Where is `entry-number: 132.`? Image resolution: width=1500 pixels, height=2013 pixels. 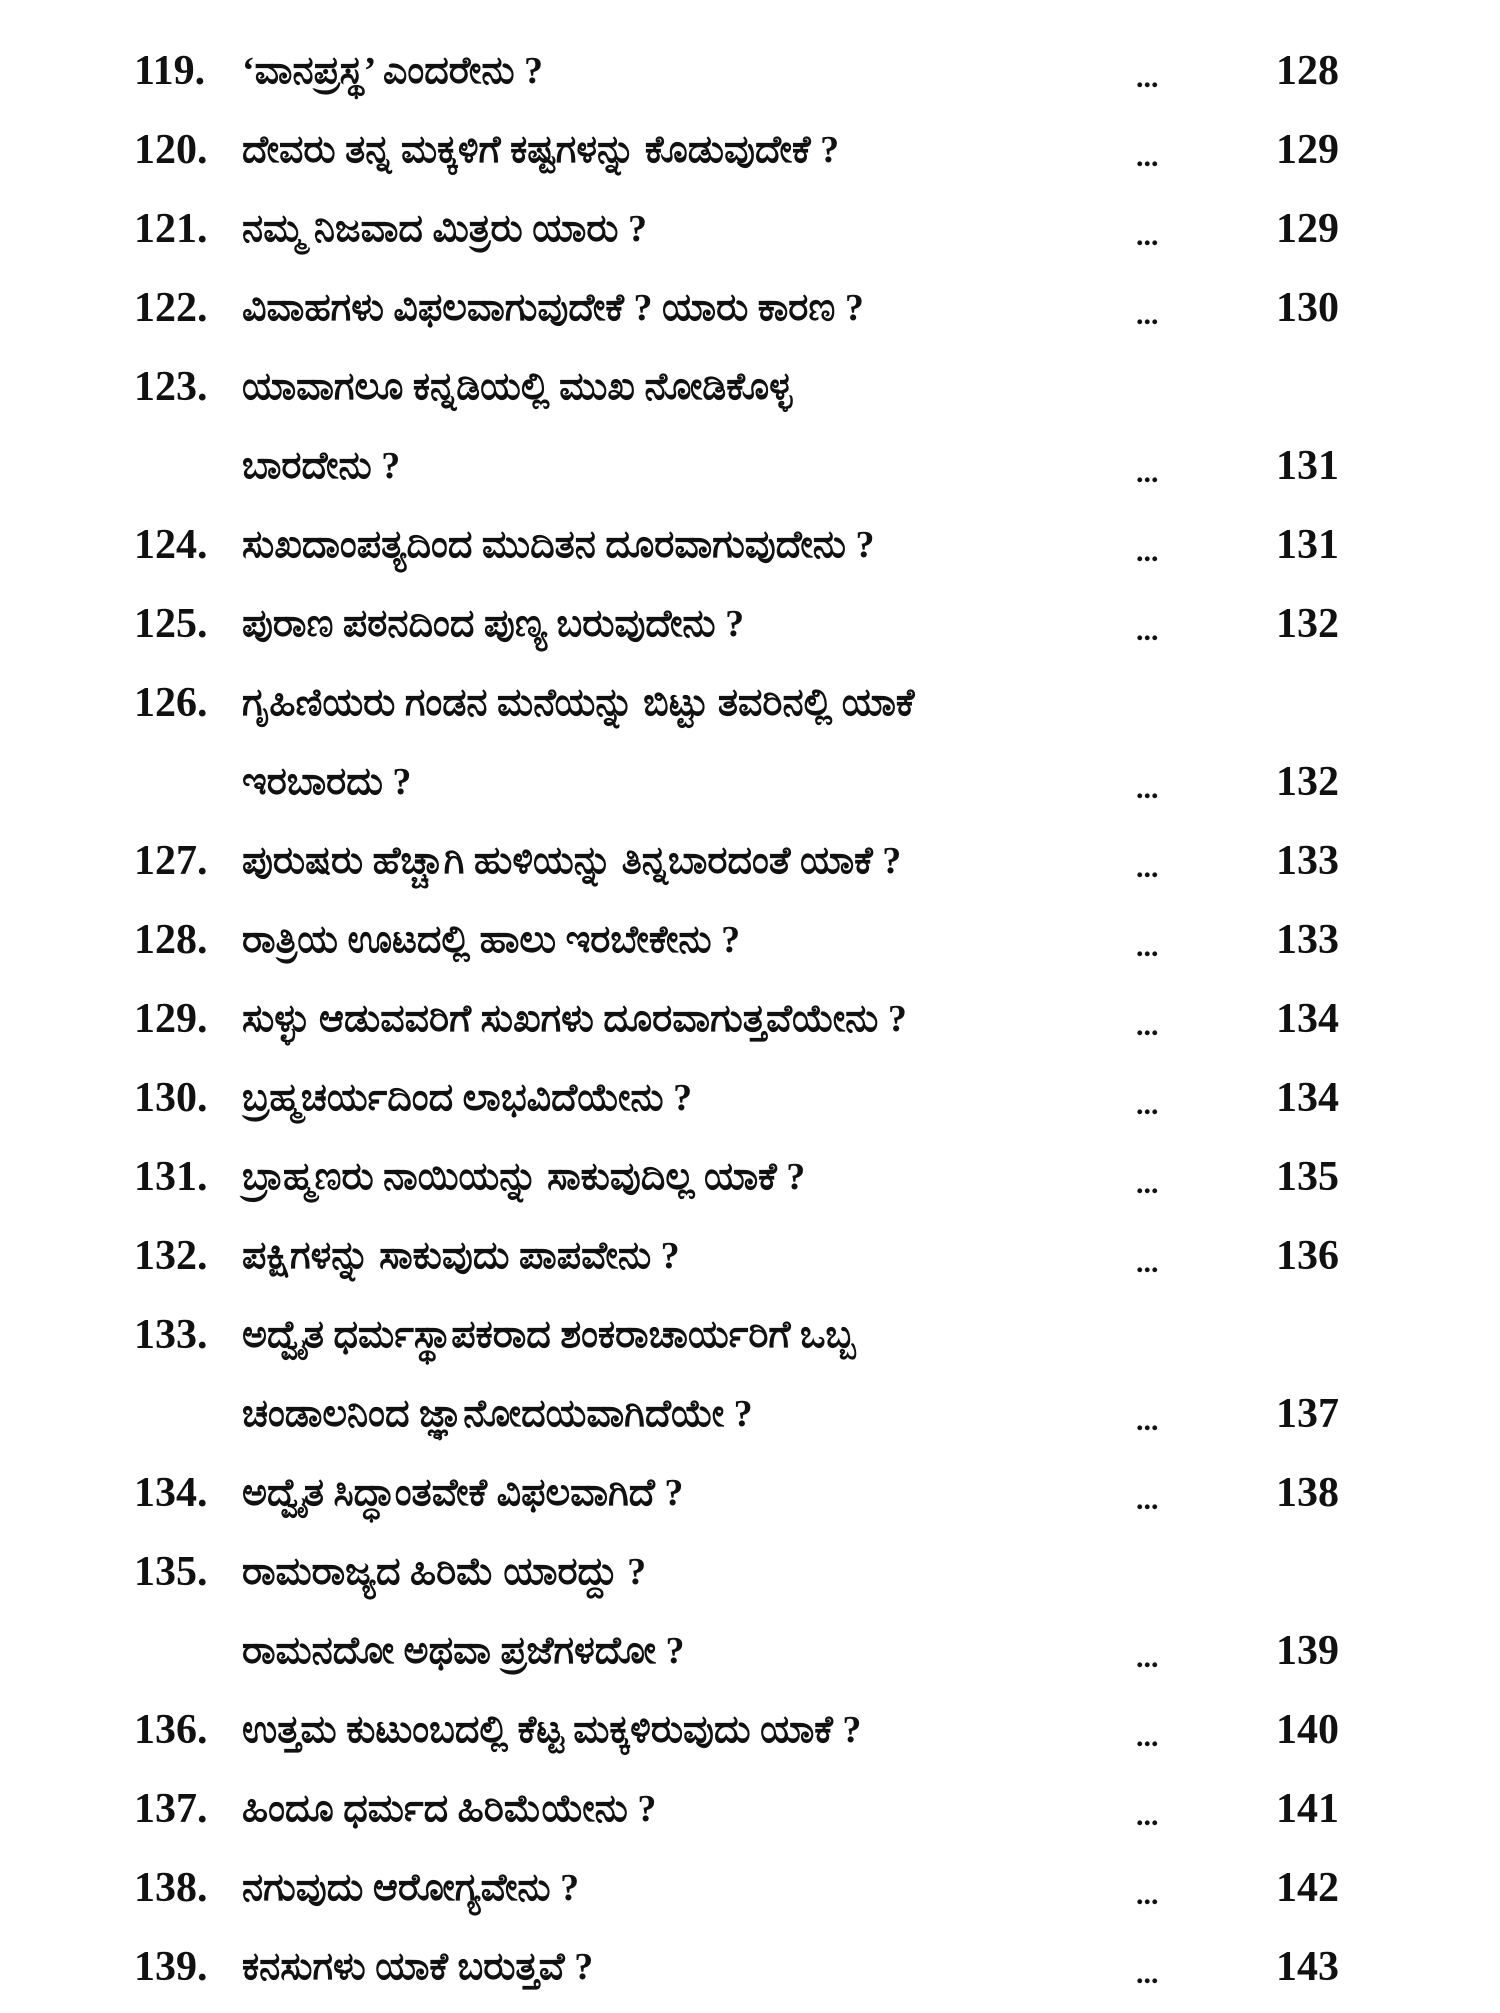 entry-number: 132. is located at coordinates (171, 1256).